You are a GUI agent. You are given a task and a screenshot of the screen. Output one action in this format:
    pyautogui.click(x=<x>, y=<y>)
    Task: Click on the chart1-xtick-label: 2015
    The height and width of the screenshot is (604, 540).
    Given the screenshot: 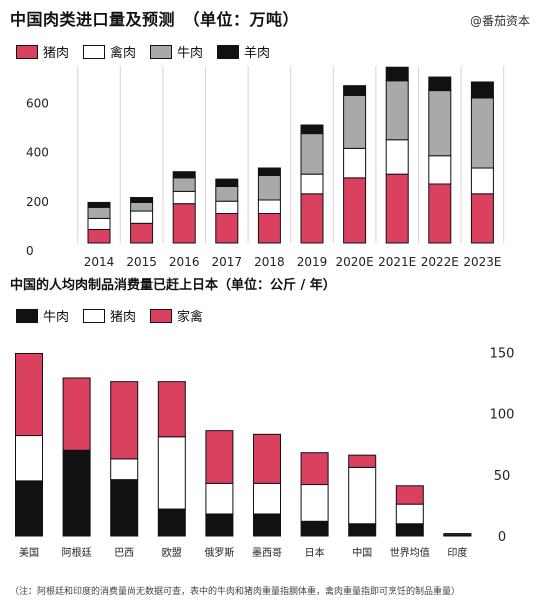 What is the action you would take?
    pyautogui.click(x=141, y=262)
    